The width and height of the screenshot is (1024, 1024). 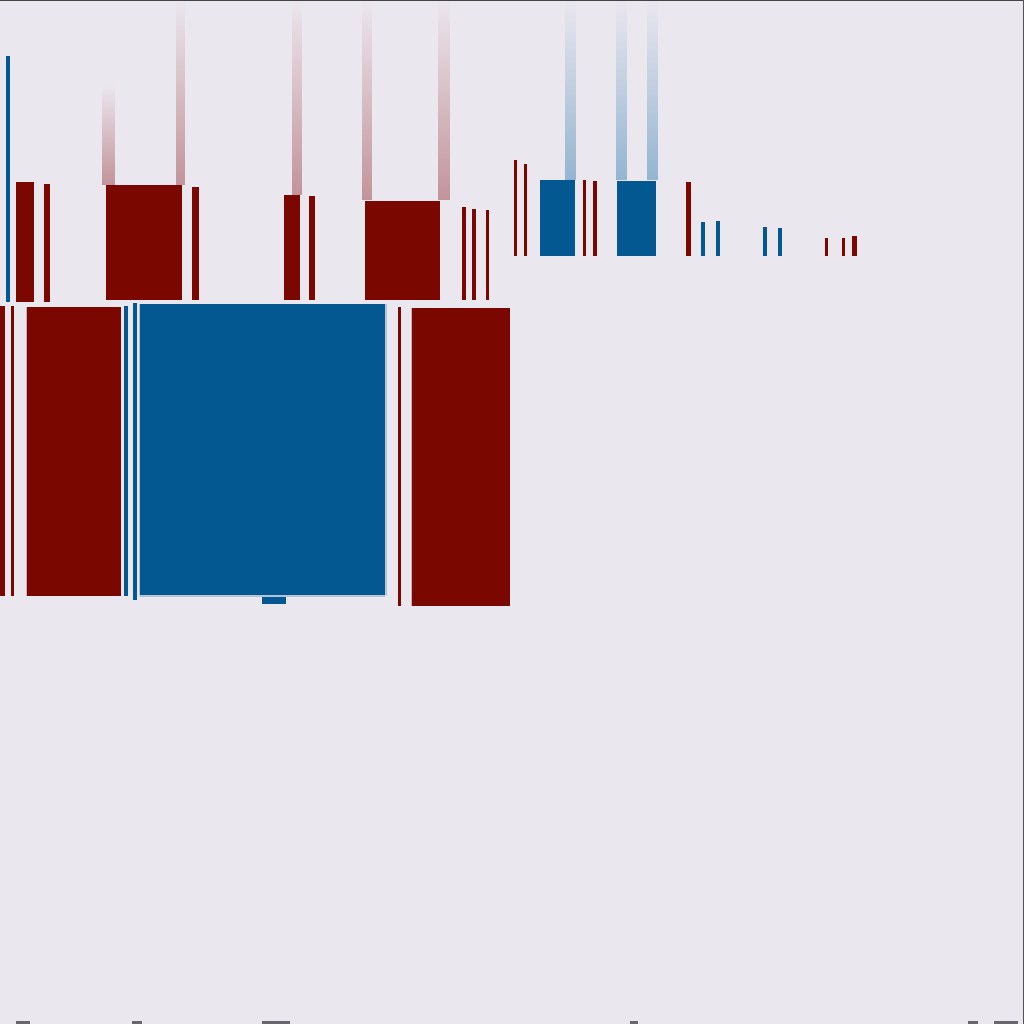 I want to click on block-highlights, so click(x=218, y=455).